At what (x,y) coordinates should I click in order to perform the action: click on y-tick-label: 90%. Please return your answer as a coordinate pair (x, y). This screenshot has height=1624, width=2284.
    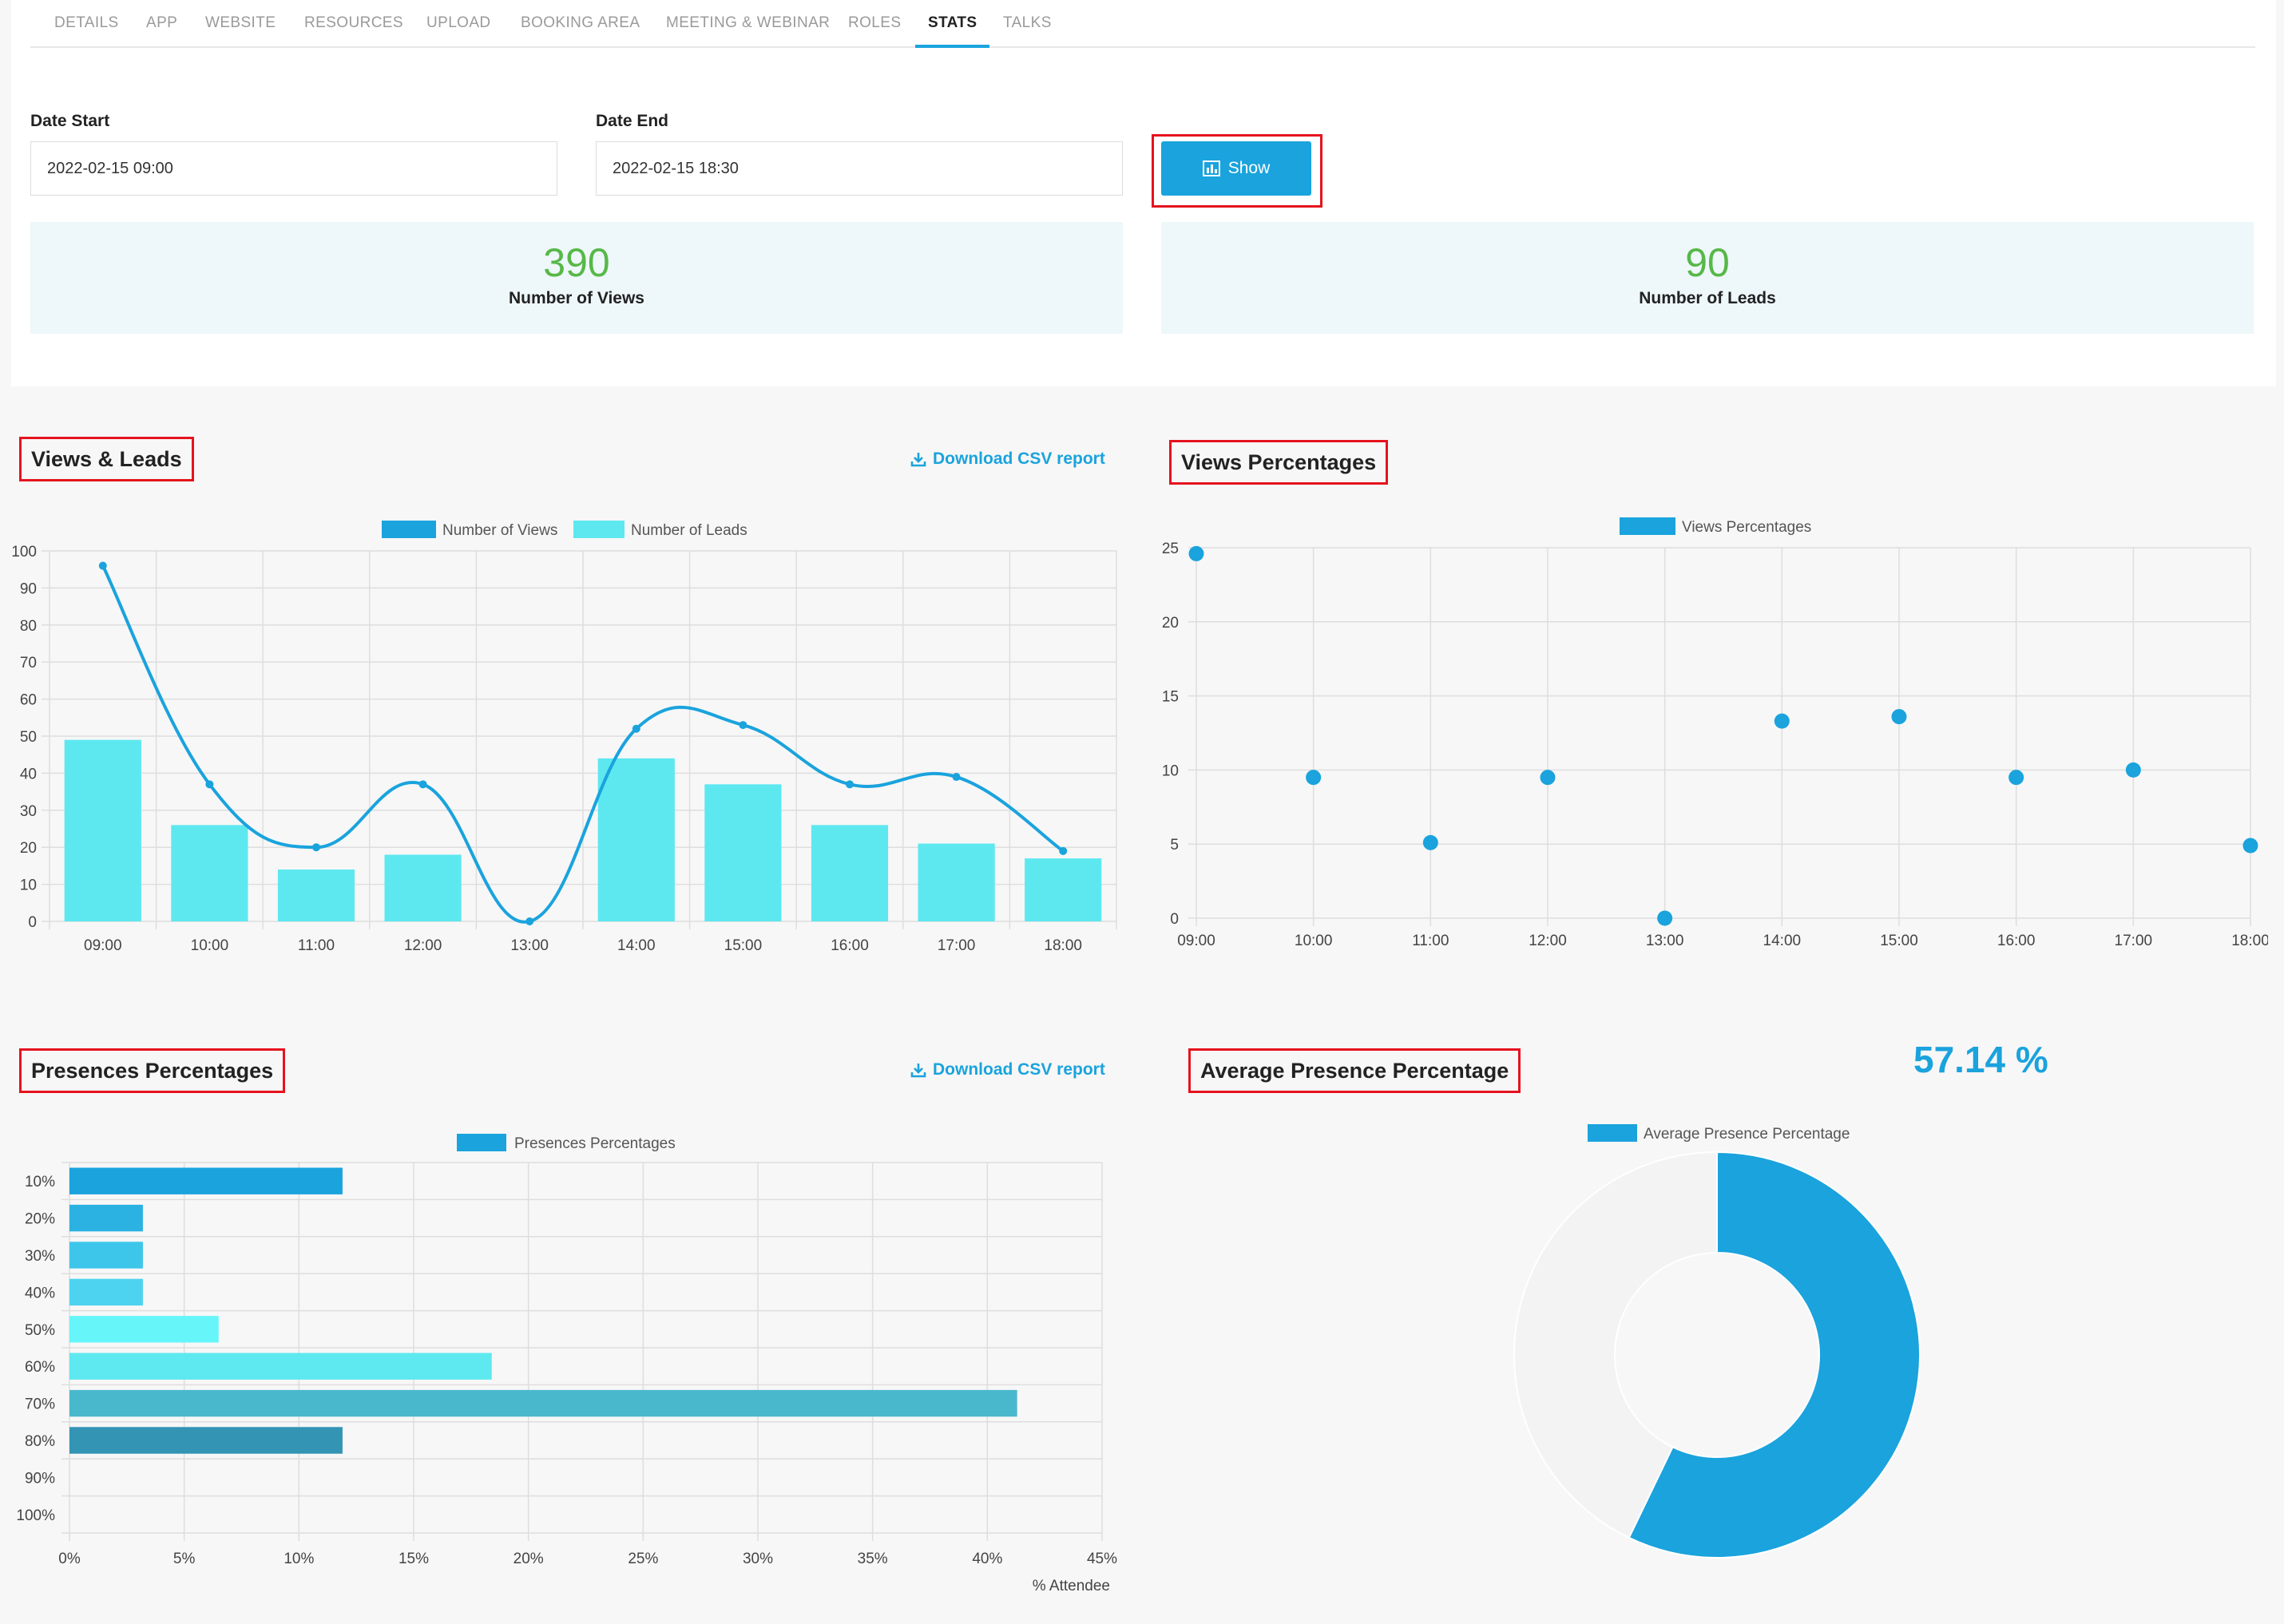
    Looking at the image, I should click on (40, 1478).